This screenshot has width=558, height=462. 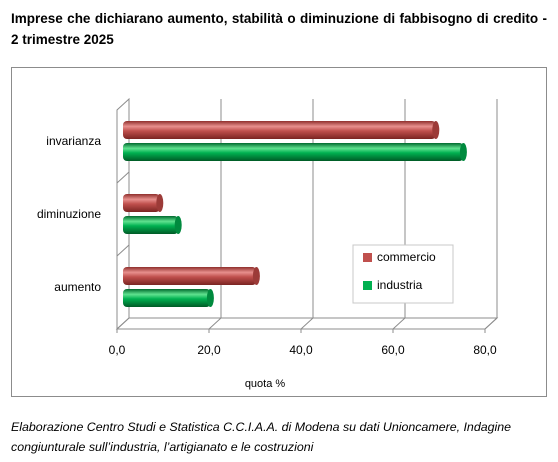 I want to click on x-tick-label: 40,0, so click(x=301, y=350).